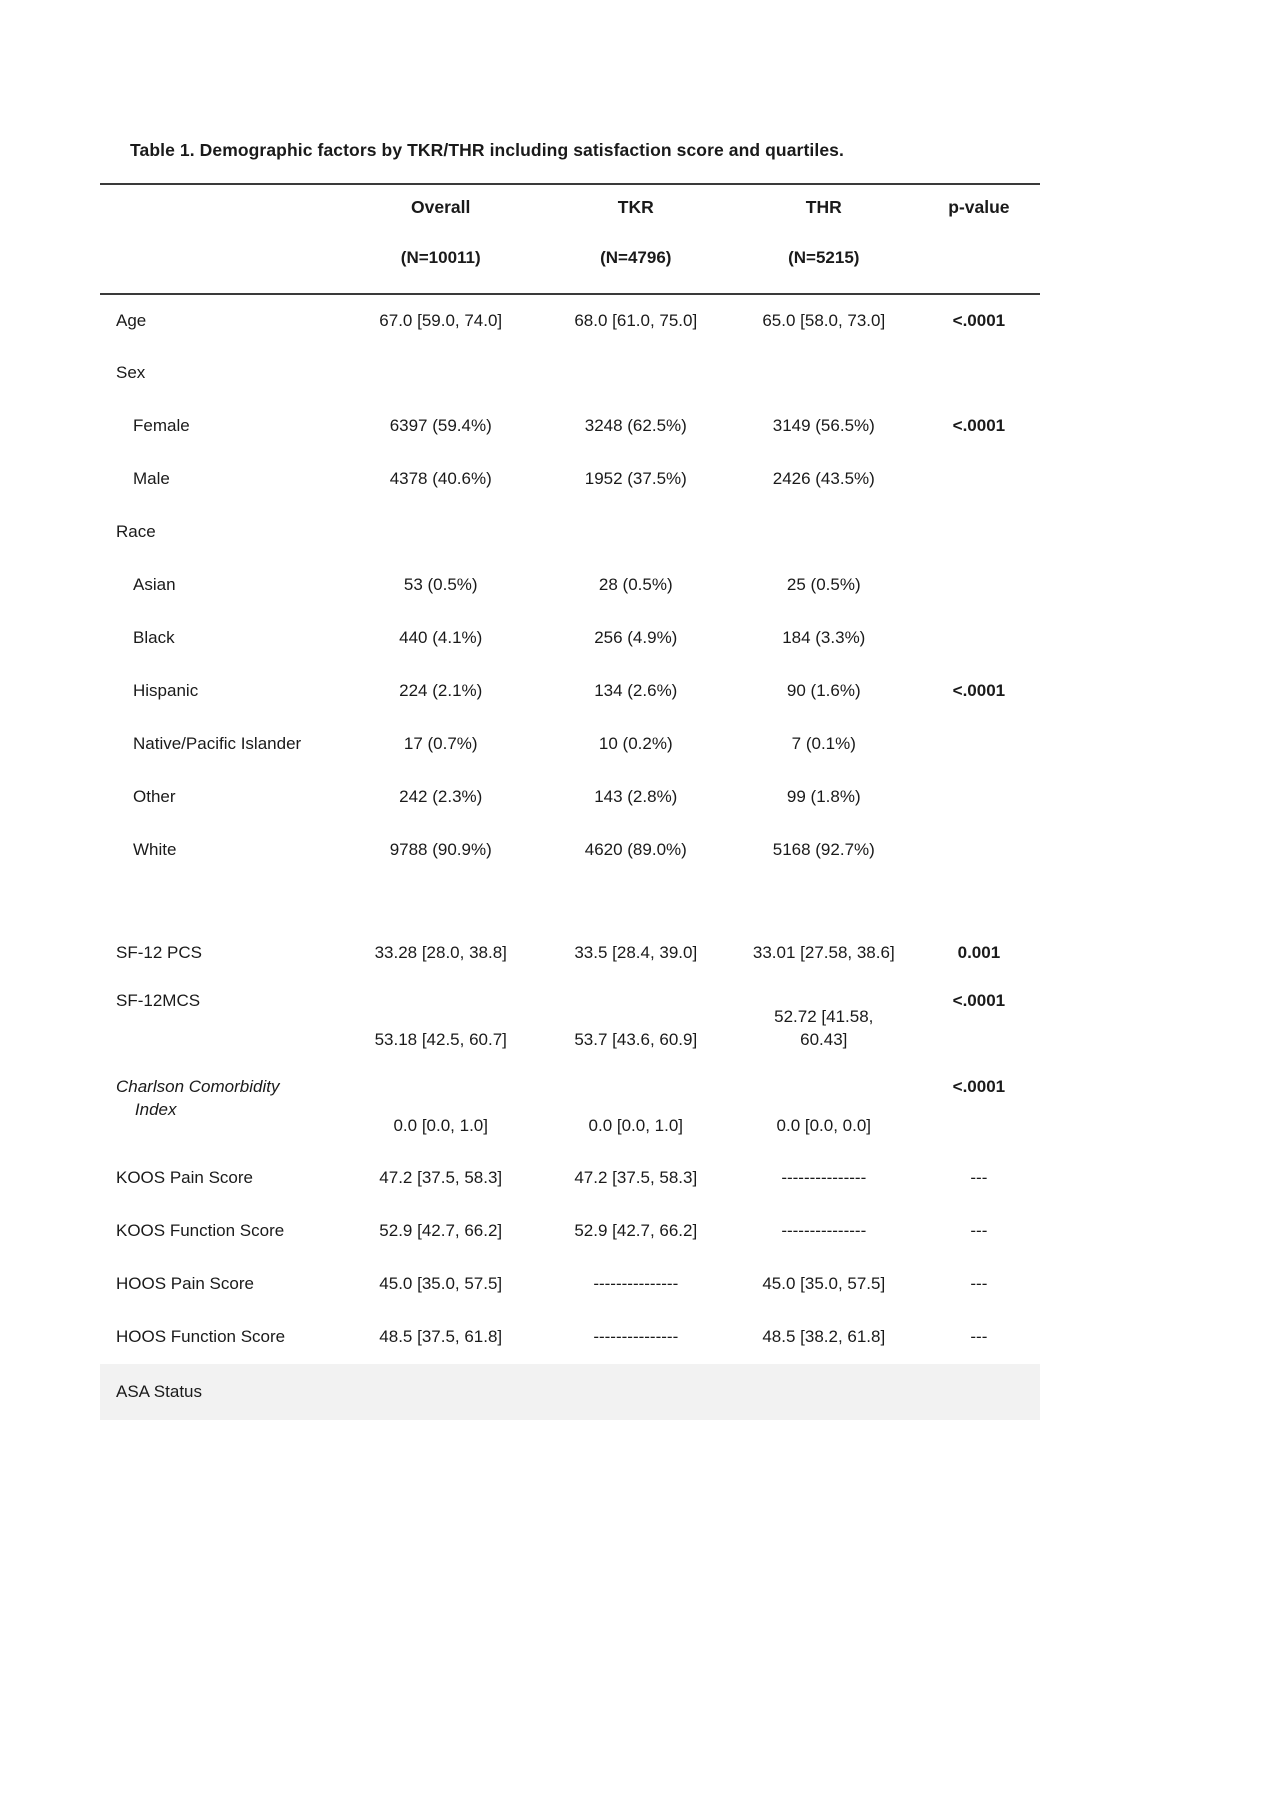 This screenshot has width=1280, height=1813. What do you see at coordinates (201, 1337) in the screenshot?
I see `row-label: HOOS Function Score` at bounding box center [201, 1337].